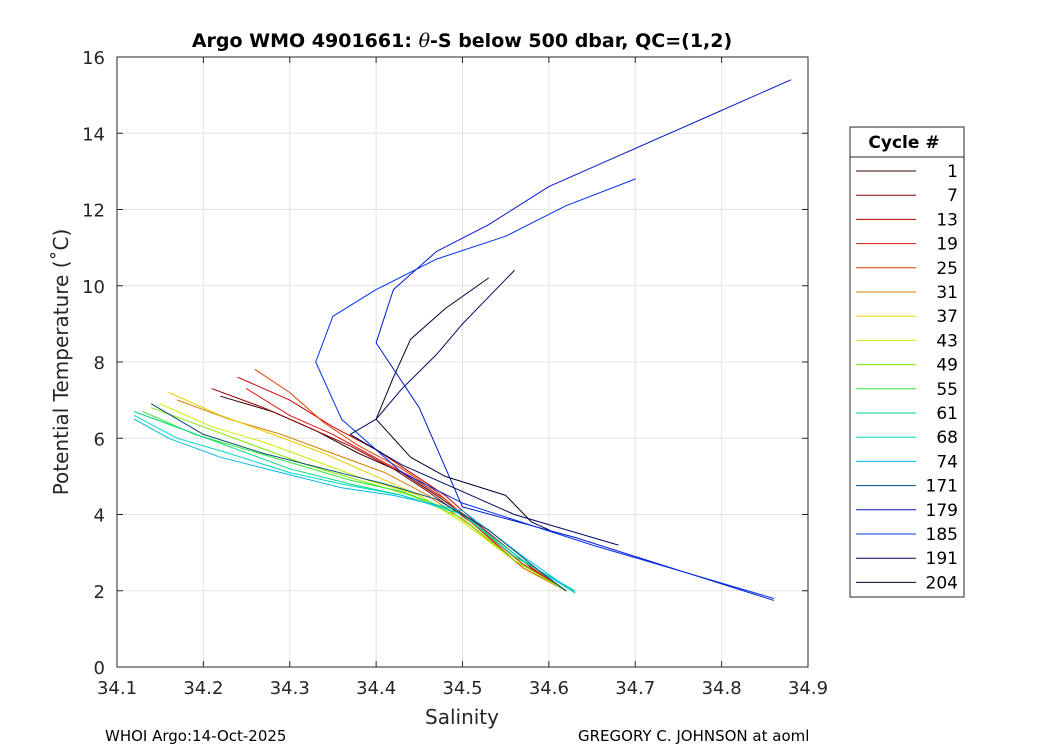 The width and height of the screenshot is (1050, 750). Describe the element at coordinates (290, 688) in the screenshot. I see `x-tick-label: 34.3` at that location.